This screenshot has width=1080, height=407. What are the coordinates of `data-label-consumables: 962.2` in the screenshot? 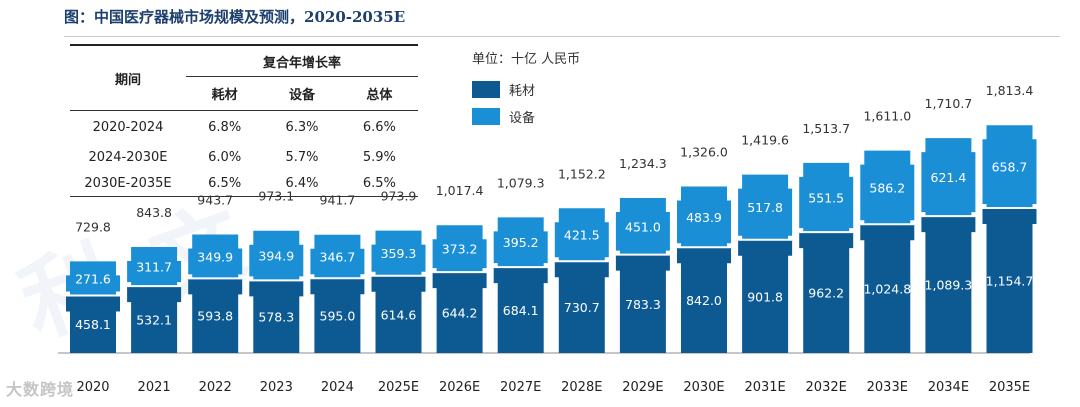 It's located at (826, 293).